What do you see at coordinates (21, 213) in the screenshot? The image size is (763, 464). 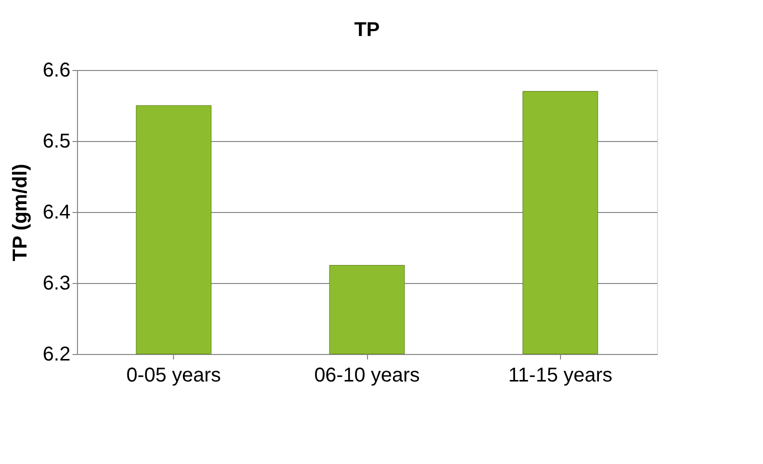 I see `y-axis-title: TP (gm/dl)` at bounding box center [21, 213].